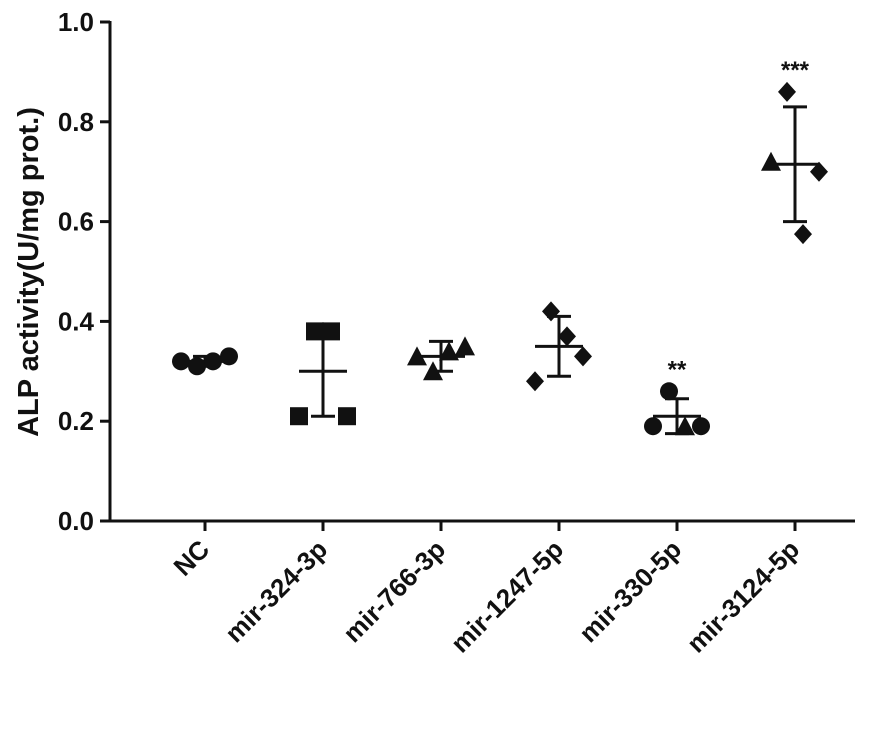  I want to click on x-tick-label: mir-3124-5p, so click(743, 596).